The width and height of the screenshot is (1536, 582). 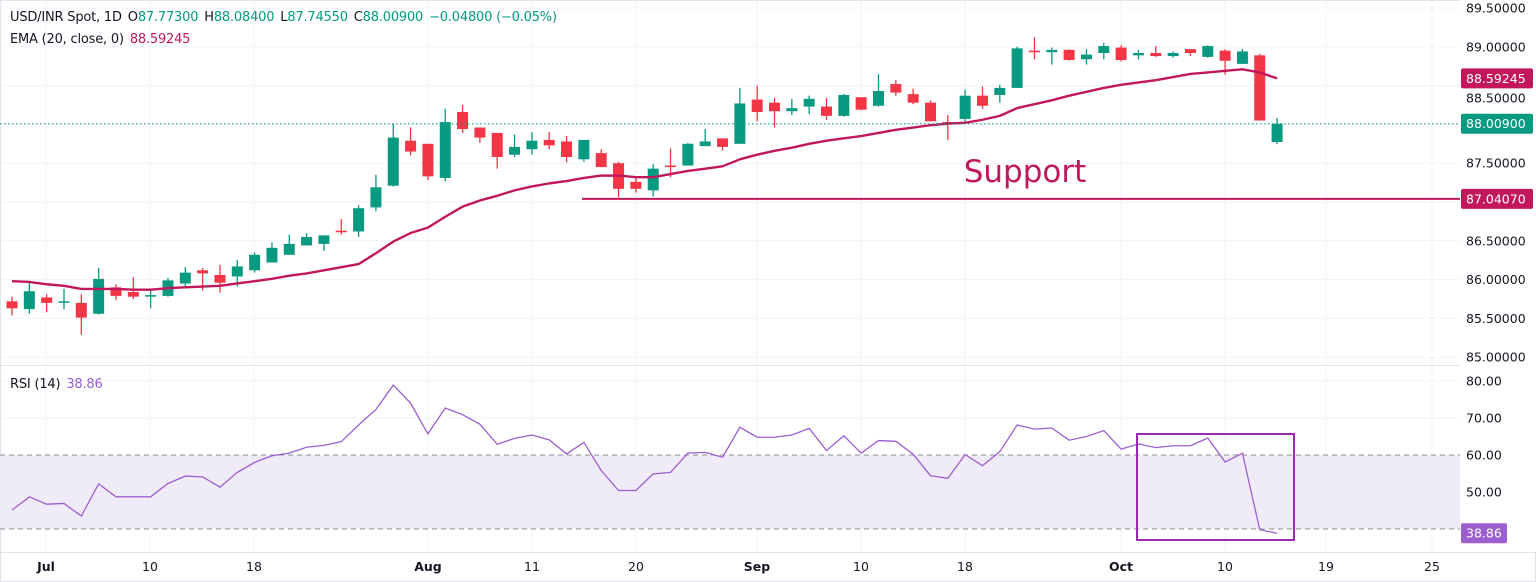 I want to click on time-tick-label: 25, so click(x=1432, y=566).